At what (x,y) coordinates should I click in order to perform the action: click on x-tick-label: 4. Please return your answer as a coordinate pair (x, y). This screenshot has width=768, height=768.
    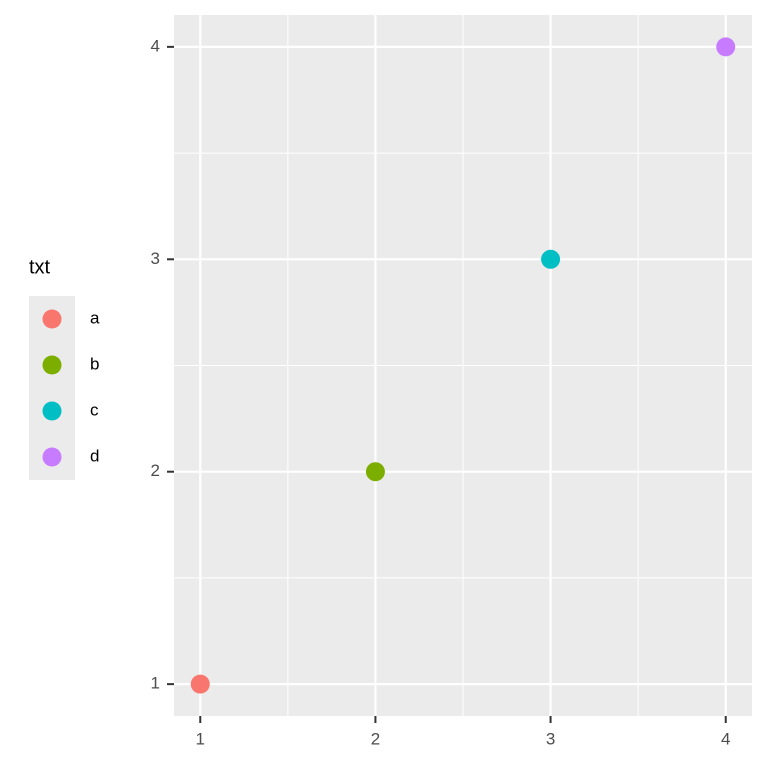
    Looking at the image, I should click on (725, 738).